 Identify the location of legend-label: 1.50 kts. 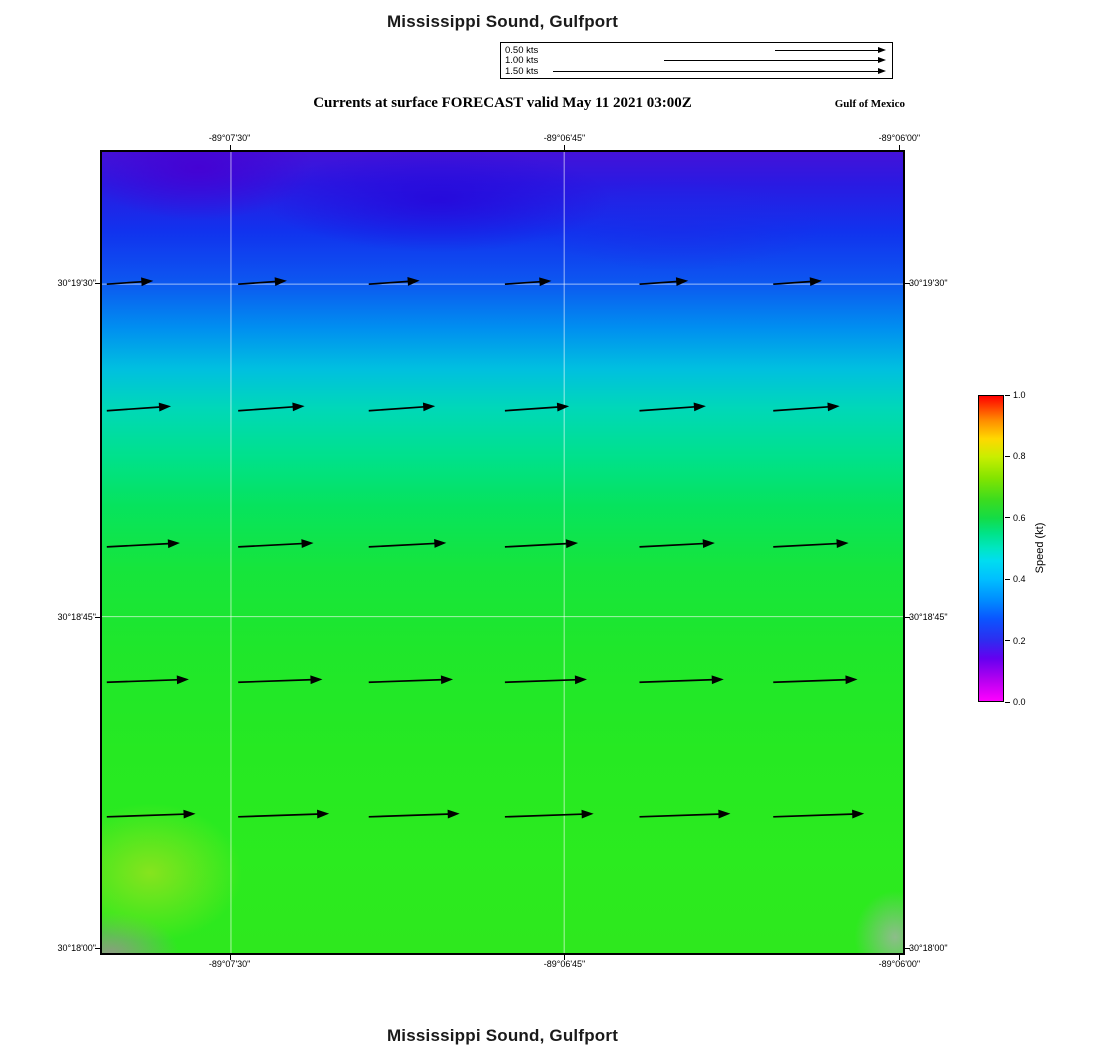
(522, 71).